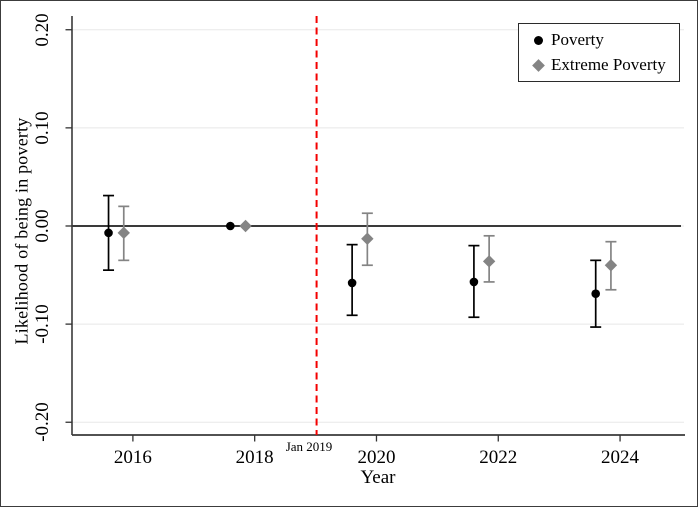 This screenshot has width=698, height=507. What do you see at coordinates (132, 457) in the screenshot?
I see `x-tick-label: 2016` at bounding box center [132, 457].